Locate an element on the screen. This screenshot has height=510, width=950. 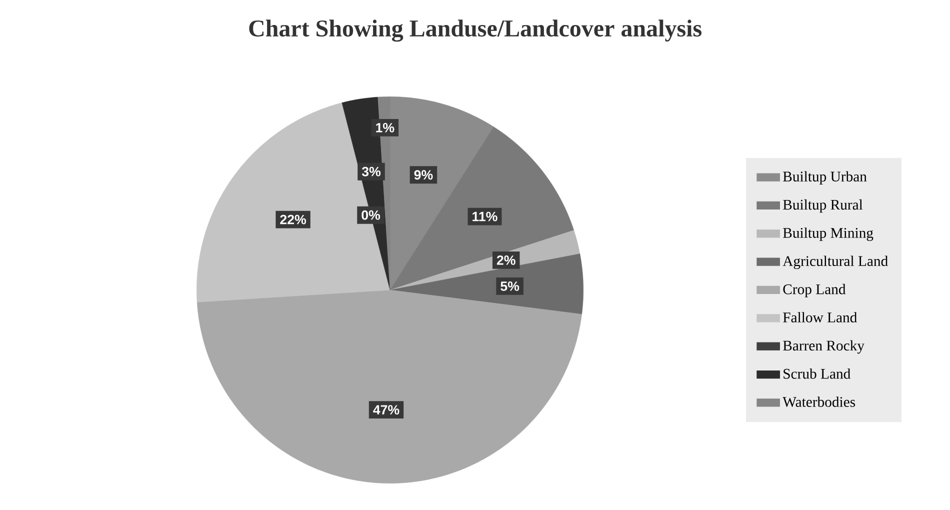
legend-label: Crop Land is located at coordinates (814, 291).